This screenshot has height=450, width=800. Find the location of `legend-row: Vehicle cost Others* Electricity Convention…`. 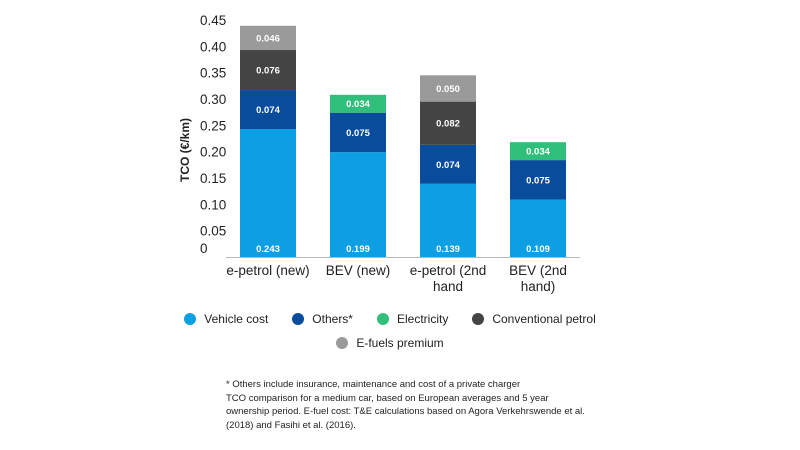

legend-row: Vehicle cost Others* Electricity Convention… is located at coordinates (390, 319).